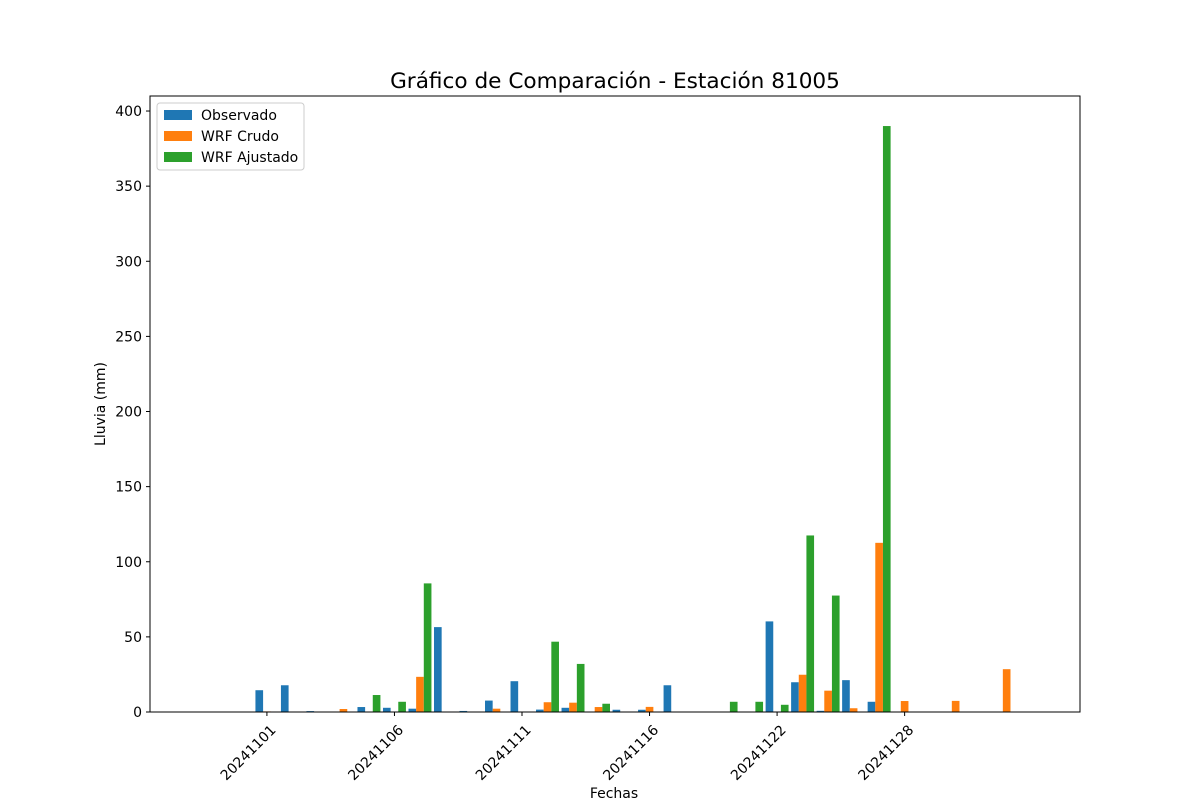 Image resolution: width=1200 pixels, height=800 pixels. What do you see at coordinates (128, 262) in the screenshot?
I see `y-tick-label: 300` at bounding box center [128, 262].